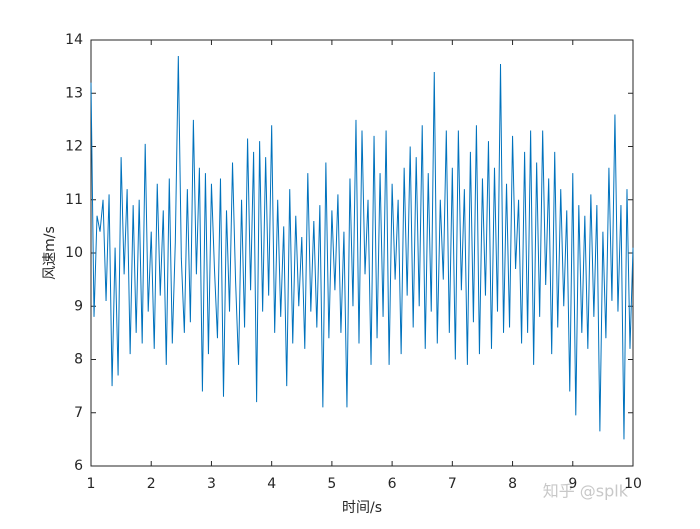 This screenshot has width=700, height=529. What do you see at coordinates (331, 484) in the screenshot?
I see `x-tick-label: 5` at bounding box center [331, 484].